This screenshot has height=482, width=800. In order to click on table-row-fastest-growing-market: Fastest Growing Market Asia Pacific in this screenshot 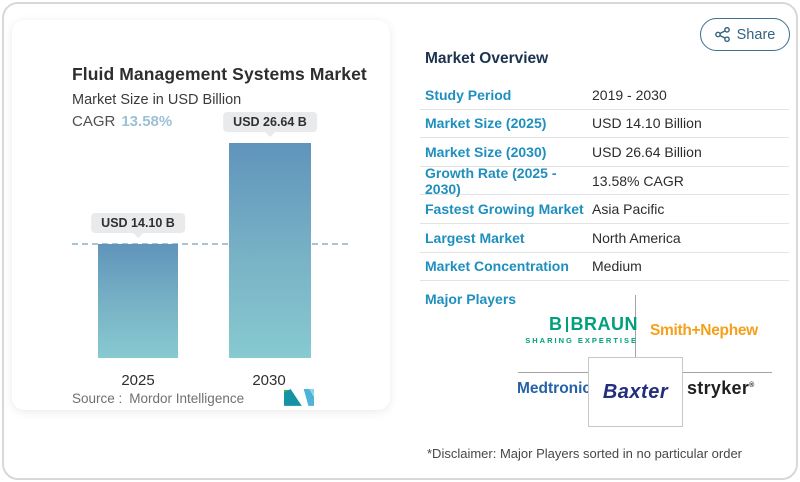, I will do `click(604, 209)`.